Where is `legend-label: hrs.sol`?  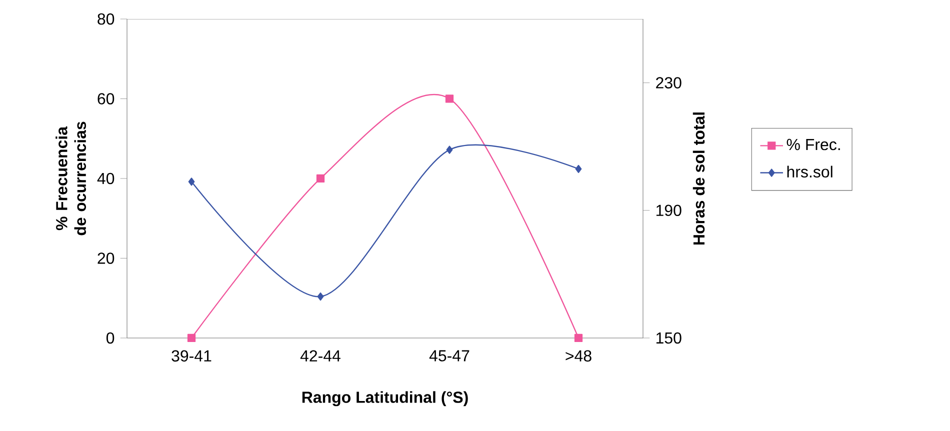 legend-label: hrs.sol is located at coordinates (809, 172).